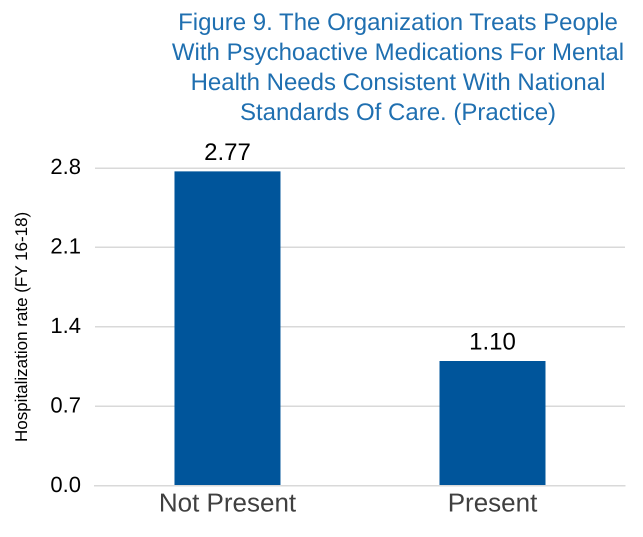 The image size is (643, 537). Describe the element at coordinates (65, 246) in the screenshot. I see `y-tick-label: 2.1` at that location.